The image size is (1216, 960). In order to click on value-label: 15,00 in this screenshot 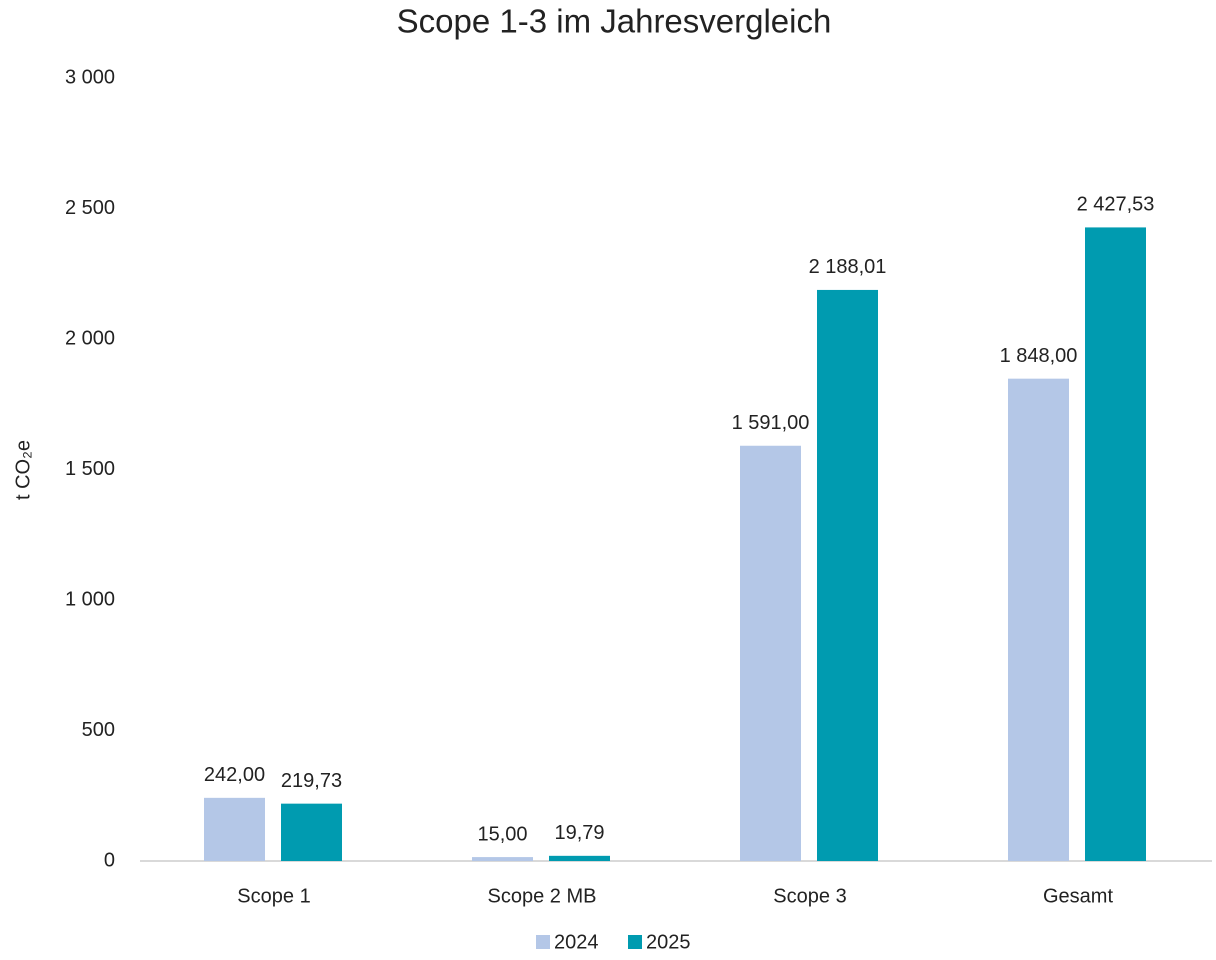, I will do `click(502, 834)`.